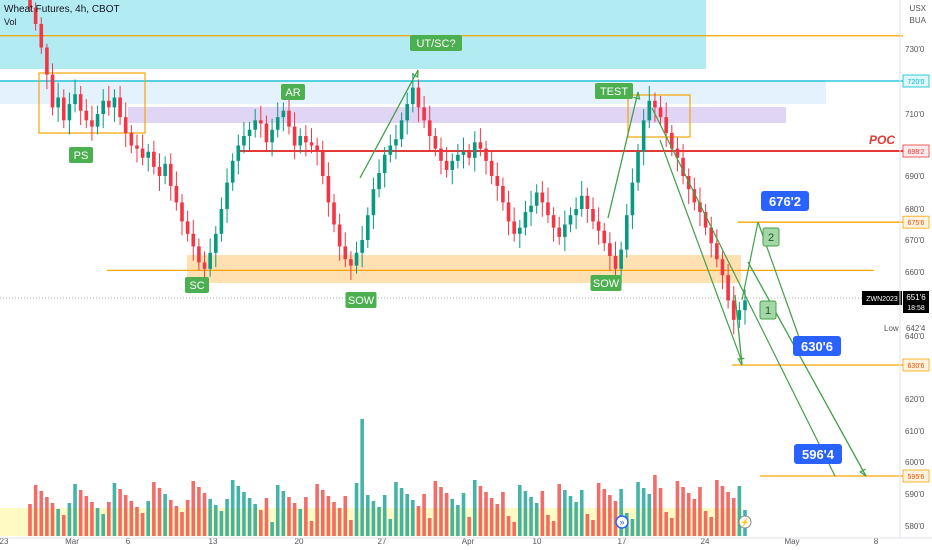 This screenshot has width=932, height=550. Describe the element at coordinates (292, 93) in the screenshot. I see `wyckoff-label-ar: AR` at that location.